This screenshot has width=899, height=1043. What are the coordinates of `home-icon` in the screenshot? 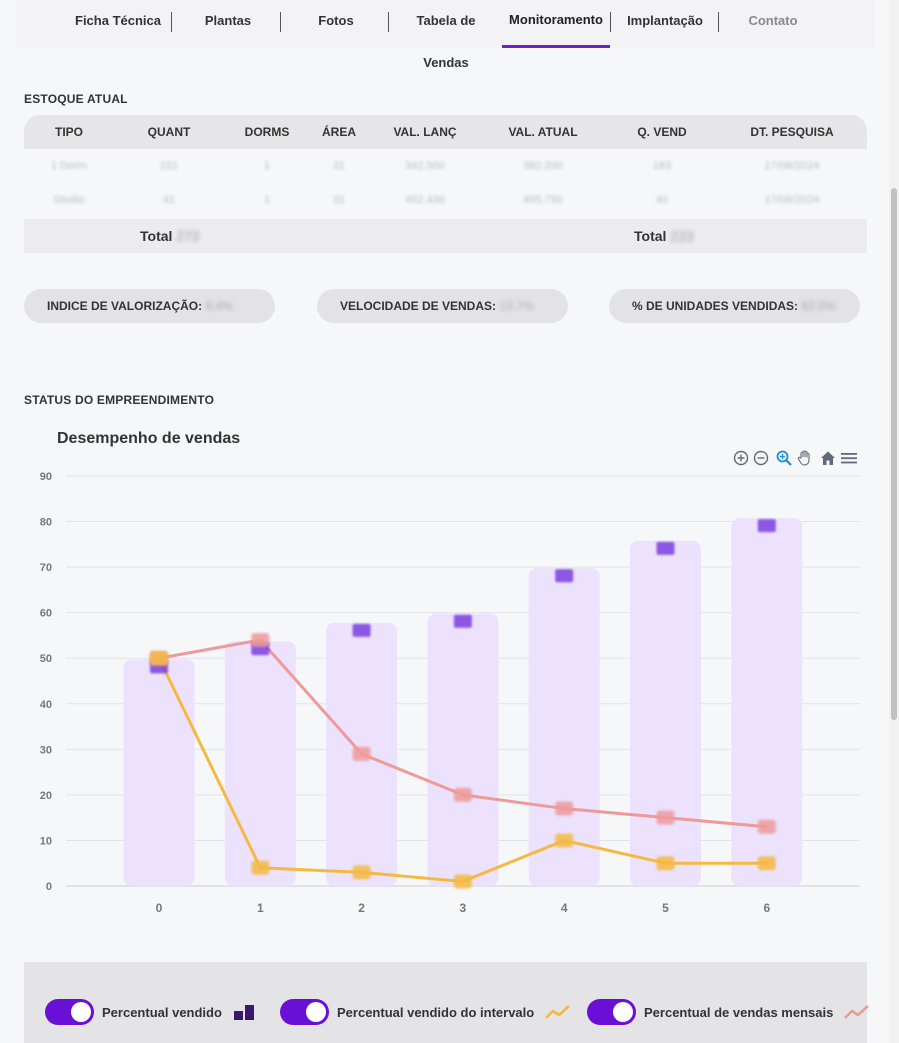 It's located at (828, 458).